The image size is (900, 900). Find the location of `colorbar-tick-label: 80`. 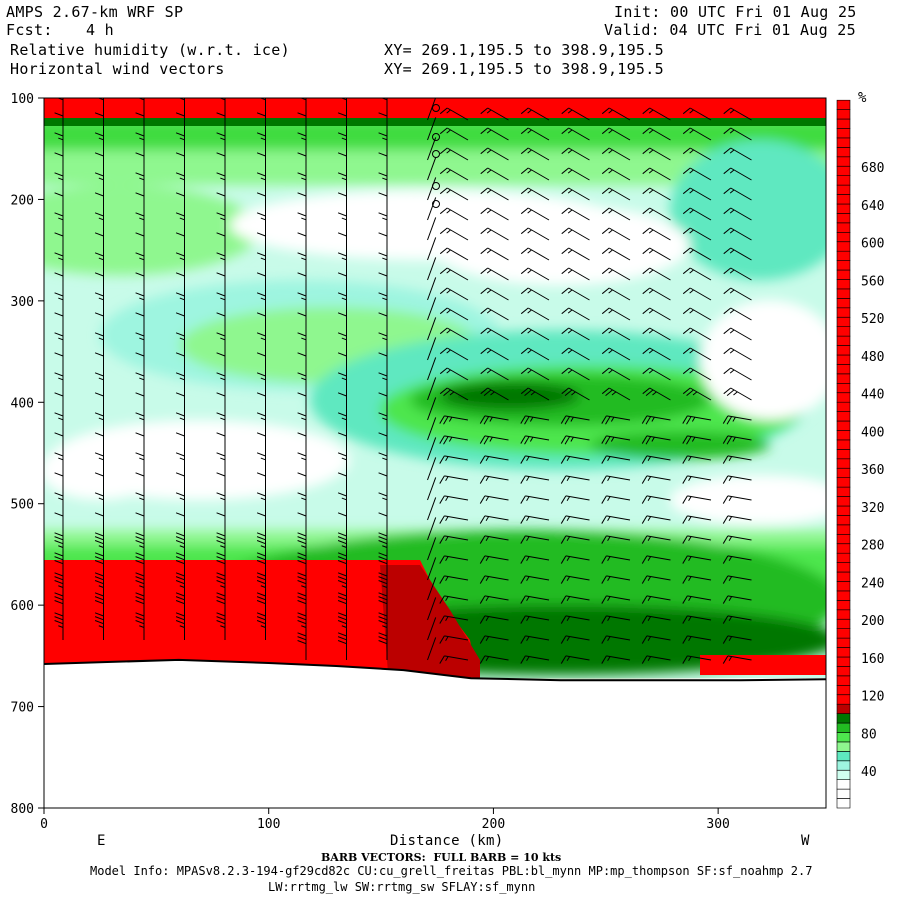

colorbar-tick-label: 80 is located at coordinates (869, 734).